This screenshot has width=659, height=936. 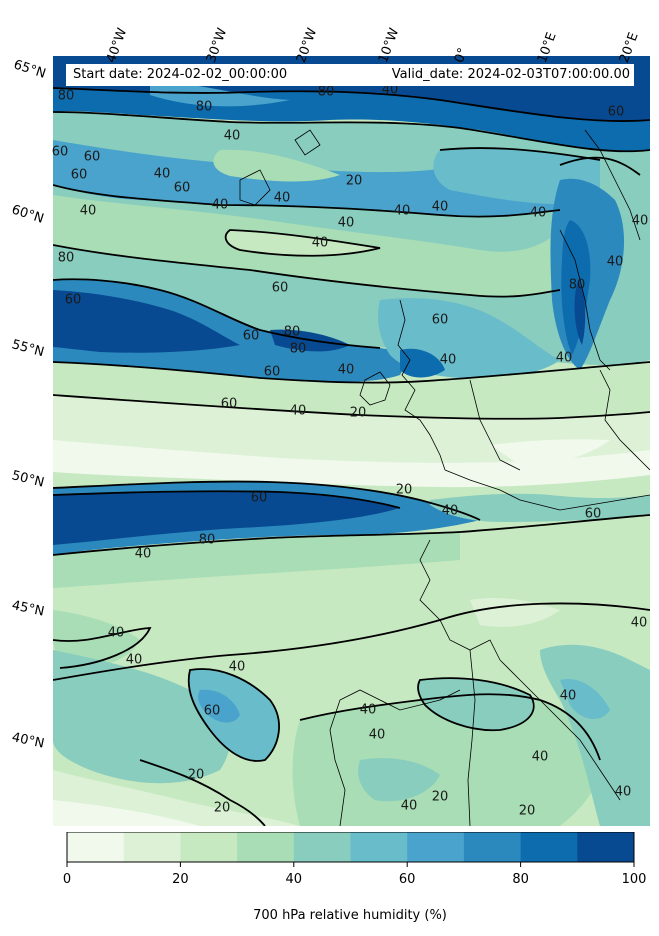 What do you see at coordinates (67, 879) in the screenshot?
I see `colorbar-tick-0: 0` at bounding box center [67, 879].